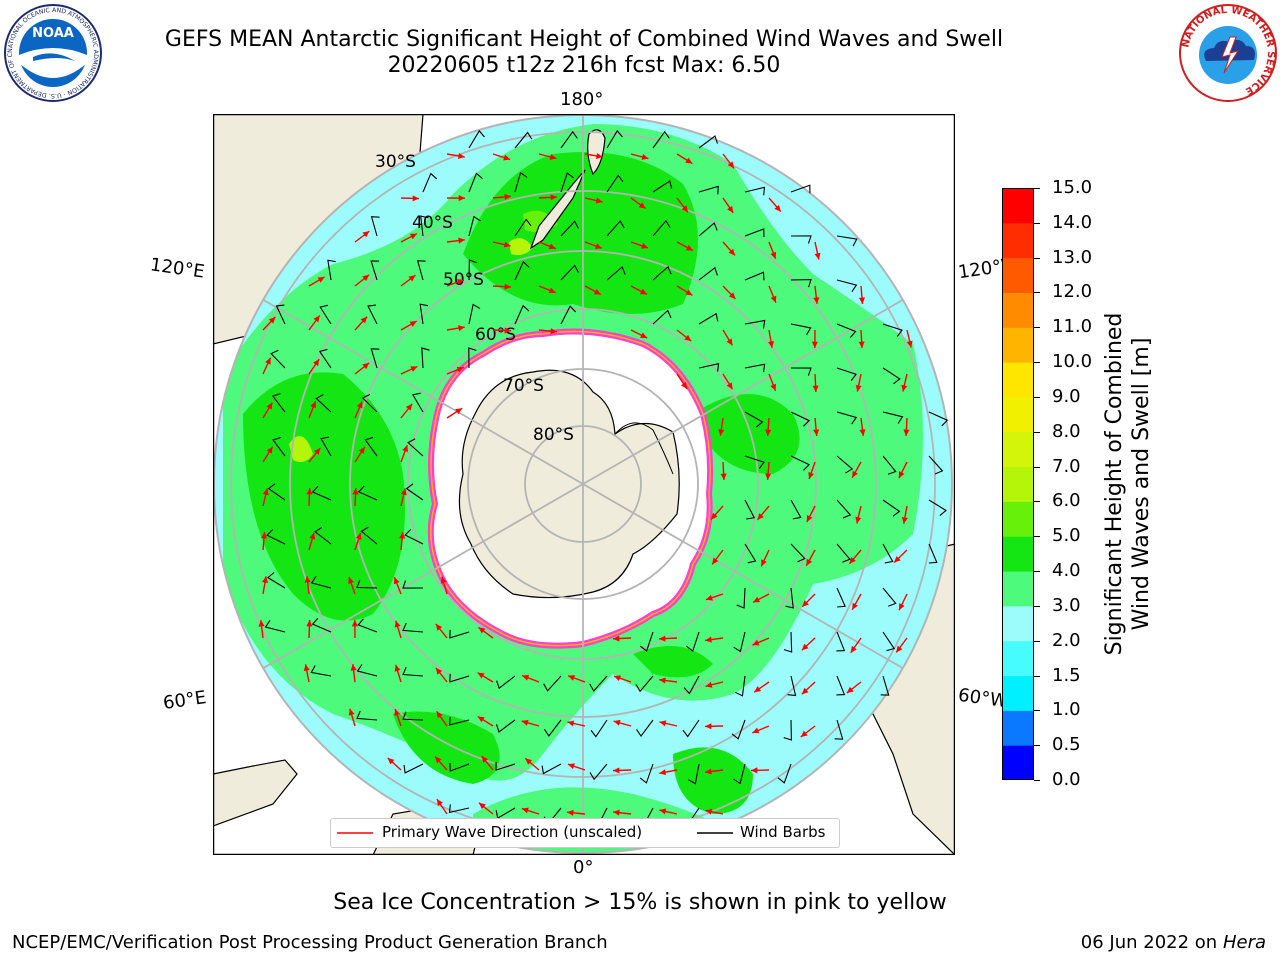 The image size is (1280, 960). Describe the element at coordinates (1228, 53) in the screenshot. I see `nws-logo: NATIONAL WEATHER SERVICE` at that location.